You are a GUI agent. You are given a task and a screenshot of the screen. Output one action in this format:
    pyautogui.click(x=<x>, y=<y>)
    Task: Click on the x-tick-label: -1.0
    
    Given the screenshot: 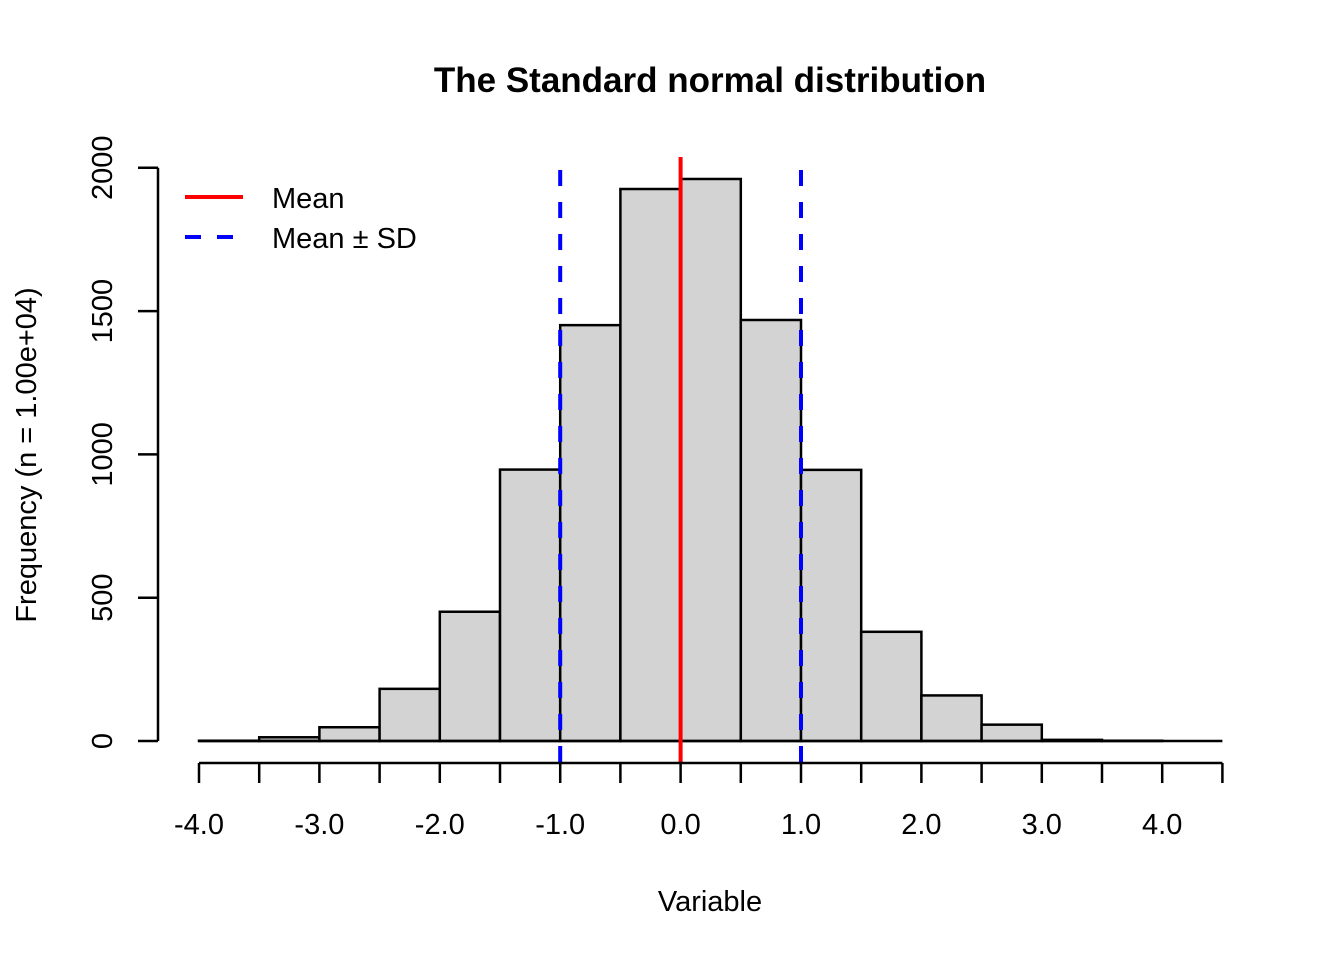 What is the action you would take?
    pyautogui.click(x=560, y=825)
    